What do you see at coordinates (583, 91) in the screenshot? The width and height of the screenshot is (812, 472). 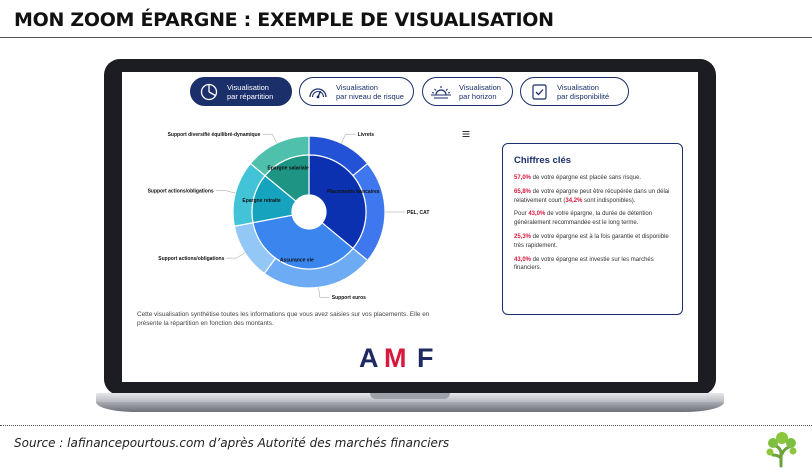 I see `tab-label: Visualisation par disponibilité` at bounding box center [583, 91].